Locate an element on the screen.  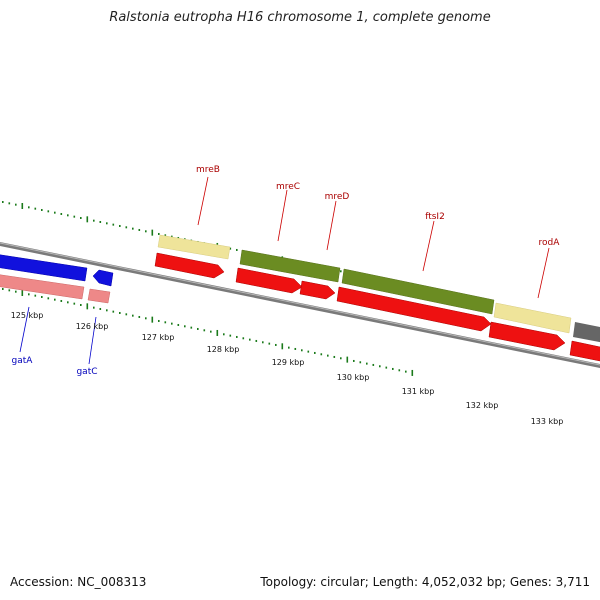
leader-line-ftsI2 is located at coordinates (428, 246).